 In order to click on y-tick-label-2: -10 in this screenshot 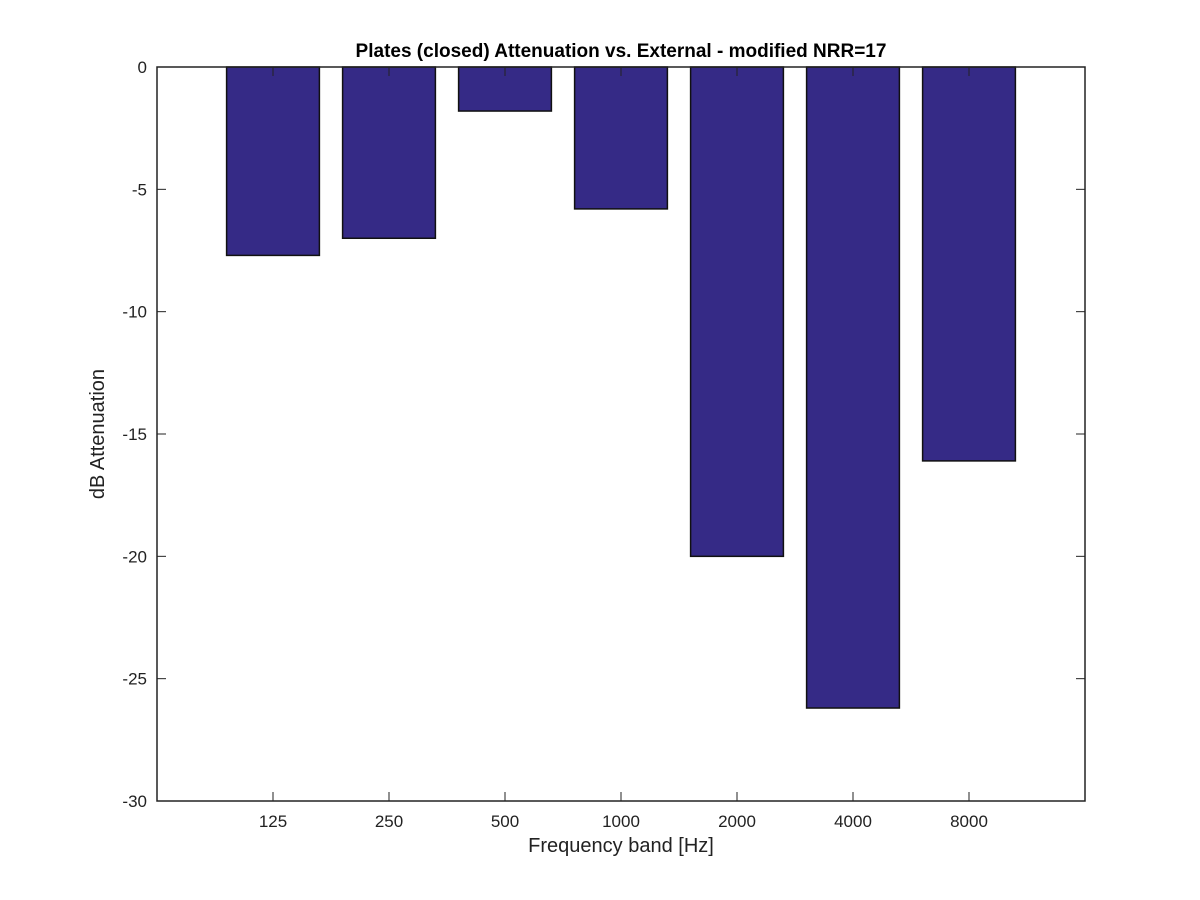, I will do `click(134, 312)`.